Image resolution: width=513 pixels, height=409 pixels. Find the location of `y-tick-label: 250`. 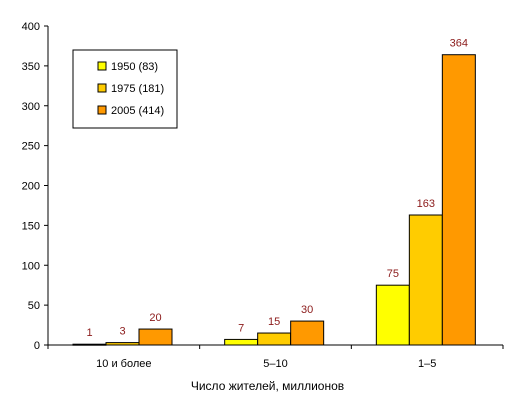

y-tick-label: 250 is located at coordinates (31, 147).